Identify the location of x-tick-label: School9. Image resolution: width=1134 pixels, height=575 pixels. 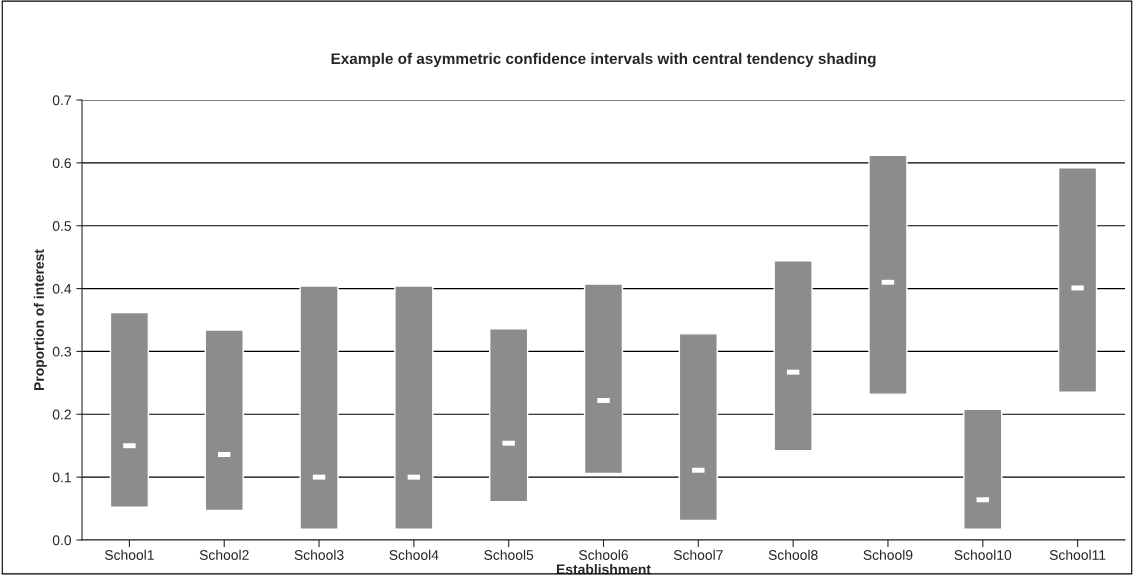
(888, 554).